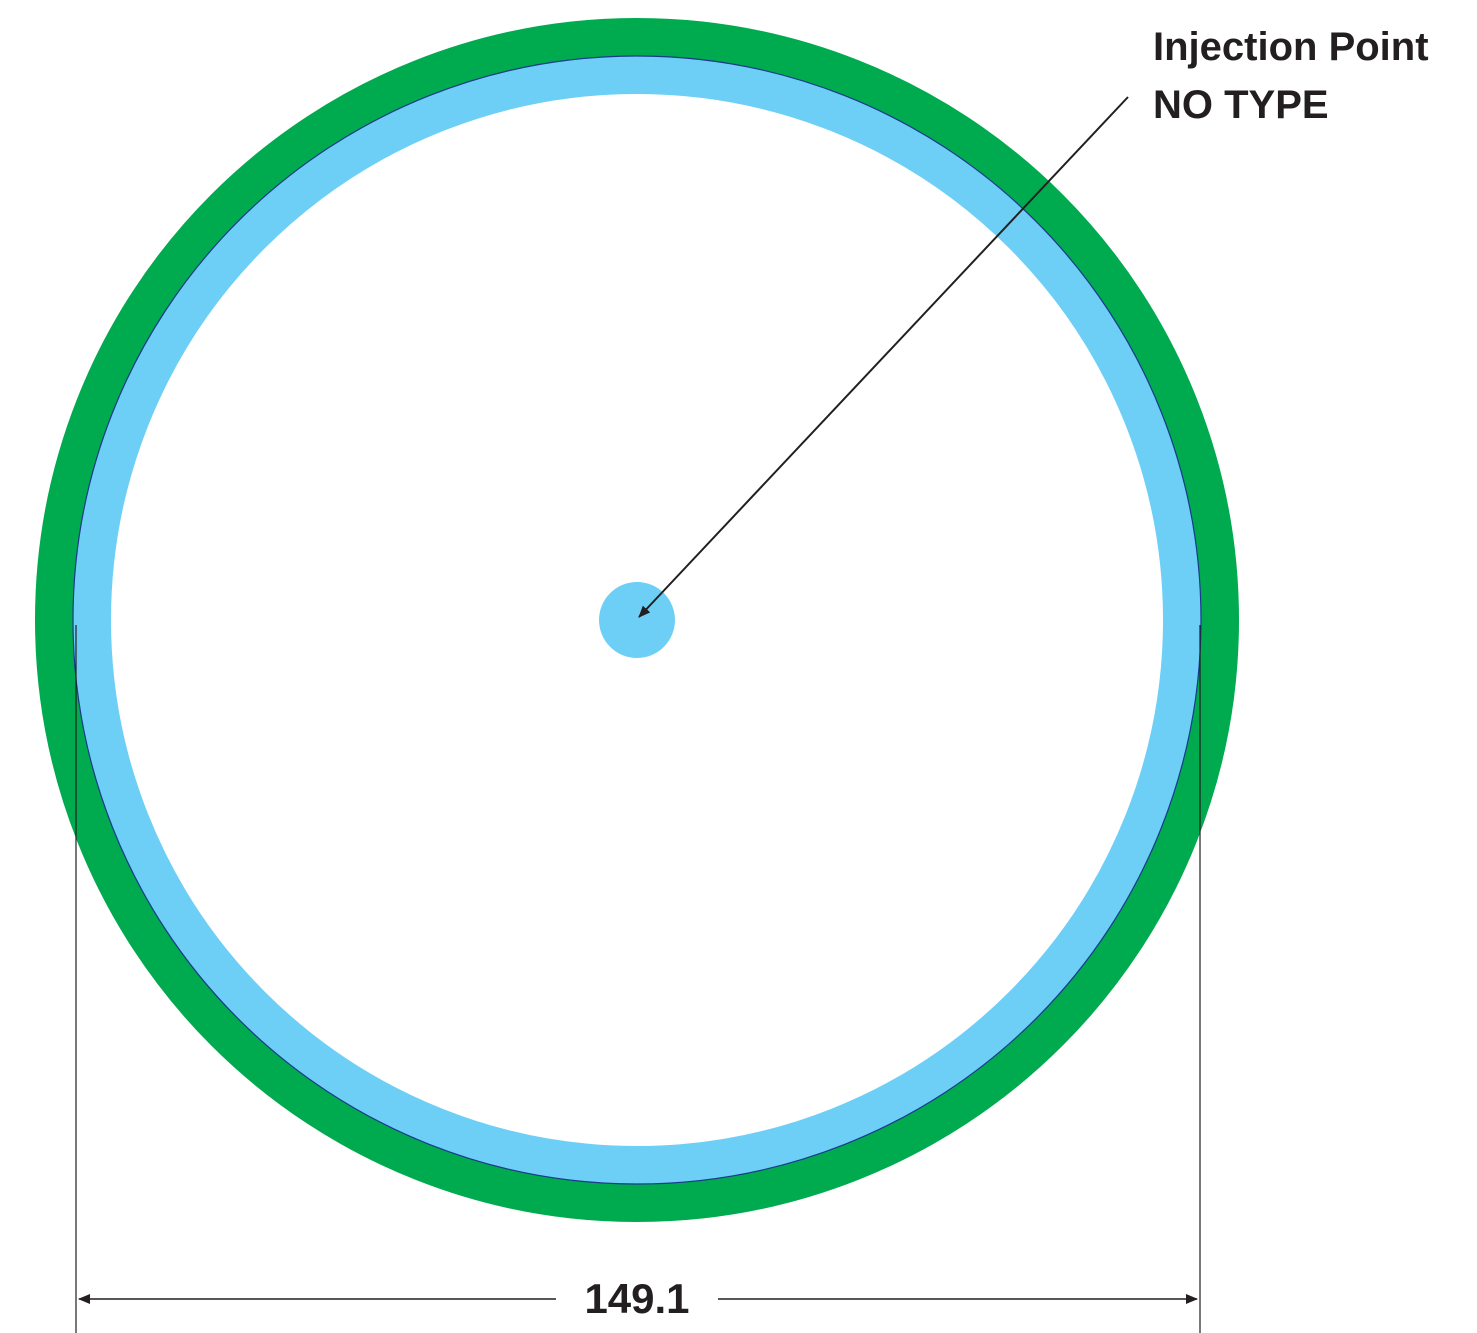 This screenshot has height=1333, width=1477. Describe the element at coordinates (883, 357) in the screenshot. I see `injection-leader-arrow` at that location.